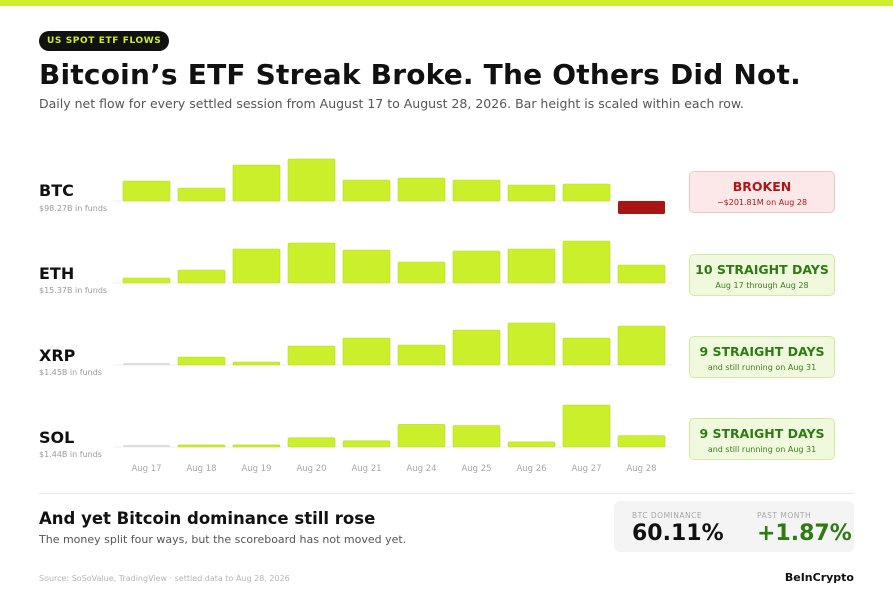 This screenshot has width=893, height=600. What do you see at coordinates (70, 454) in the screenshot?
I see `row-funds-sol: $1.44B in funds` at bounding box center [70, 454].